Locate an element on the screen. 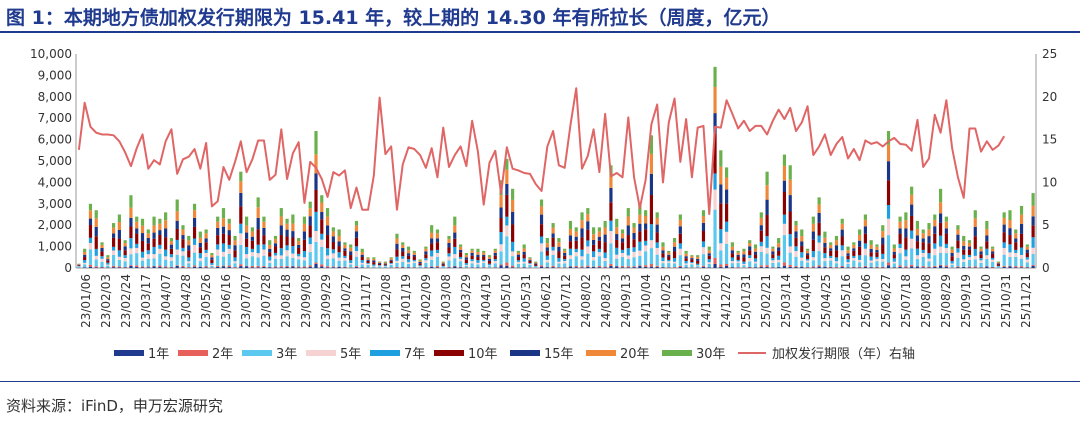 The image size is (1080, 421). y-left-tick-label: 7,000 is located at coordinates (55, 118).